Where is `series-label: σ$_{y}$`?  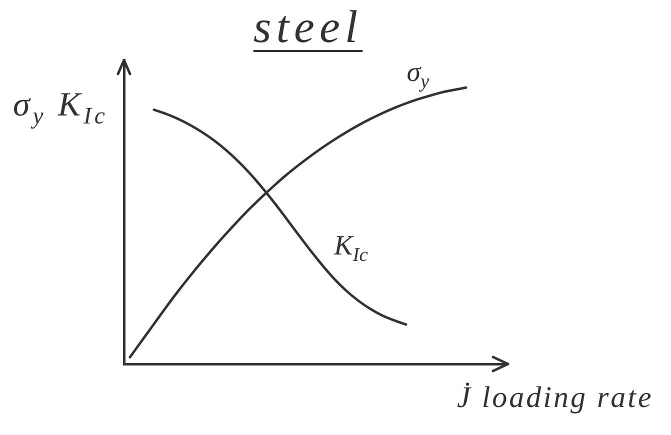
series-label: σ$_{y}$ is located at coordinates (418, 75).